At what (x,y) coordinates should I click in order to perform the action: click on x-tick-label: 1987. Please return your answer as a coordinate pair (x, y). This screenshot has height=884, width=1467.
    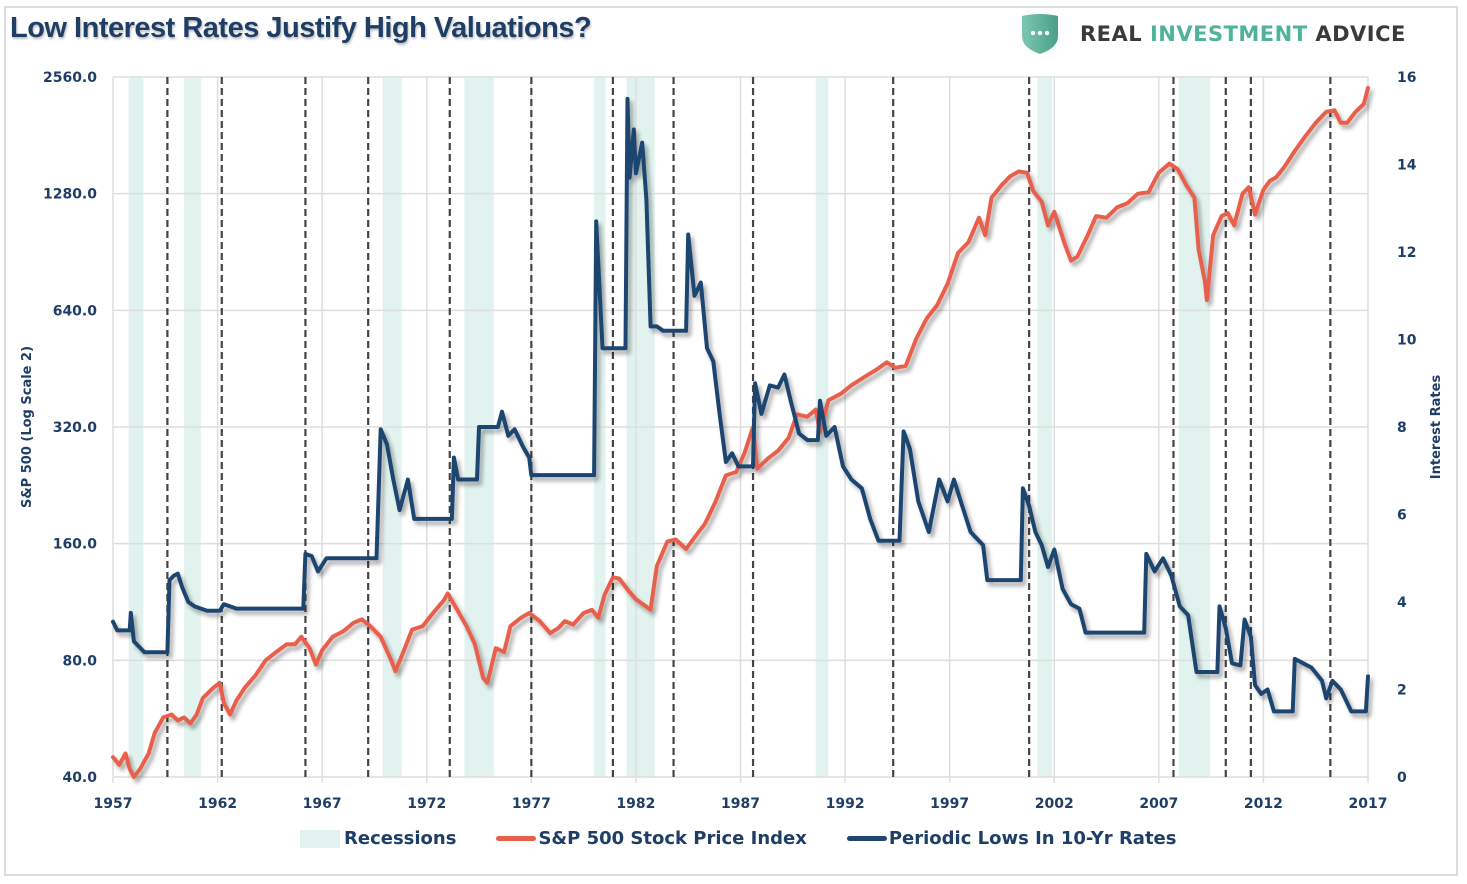
    Looking at the image, I should click on (740, 804).